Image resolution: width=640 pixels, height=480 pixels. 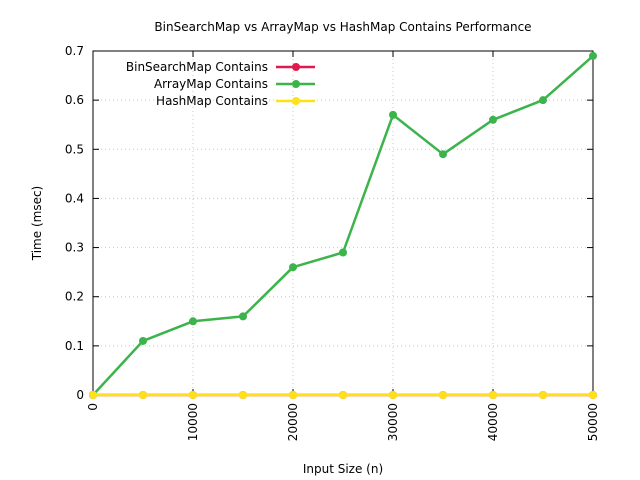 What do you see at coordinates (37, 223) in the screenshot?
I see `y-axis-label: Time (msec)` at bounding box center [37, 223].